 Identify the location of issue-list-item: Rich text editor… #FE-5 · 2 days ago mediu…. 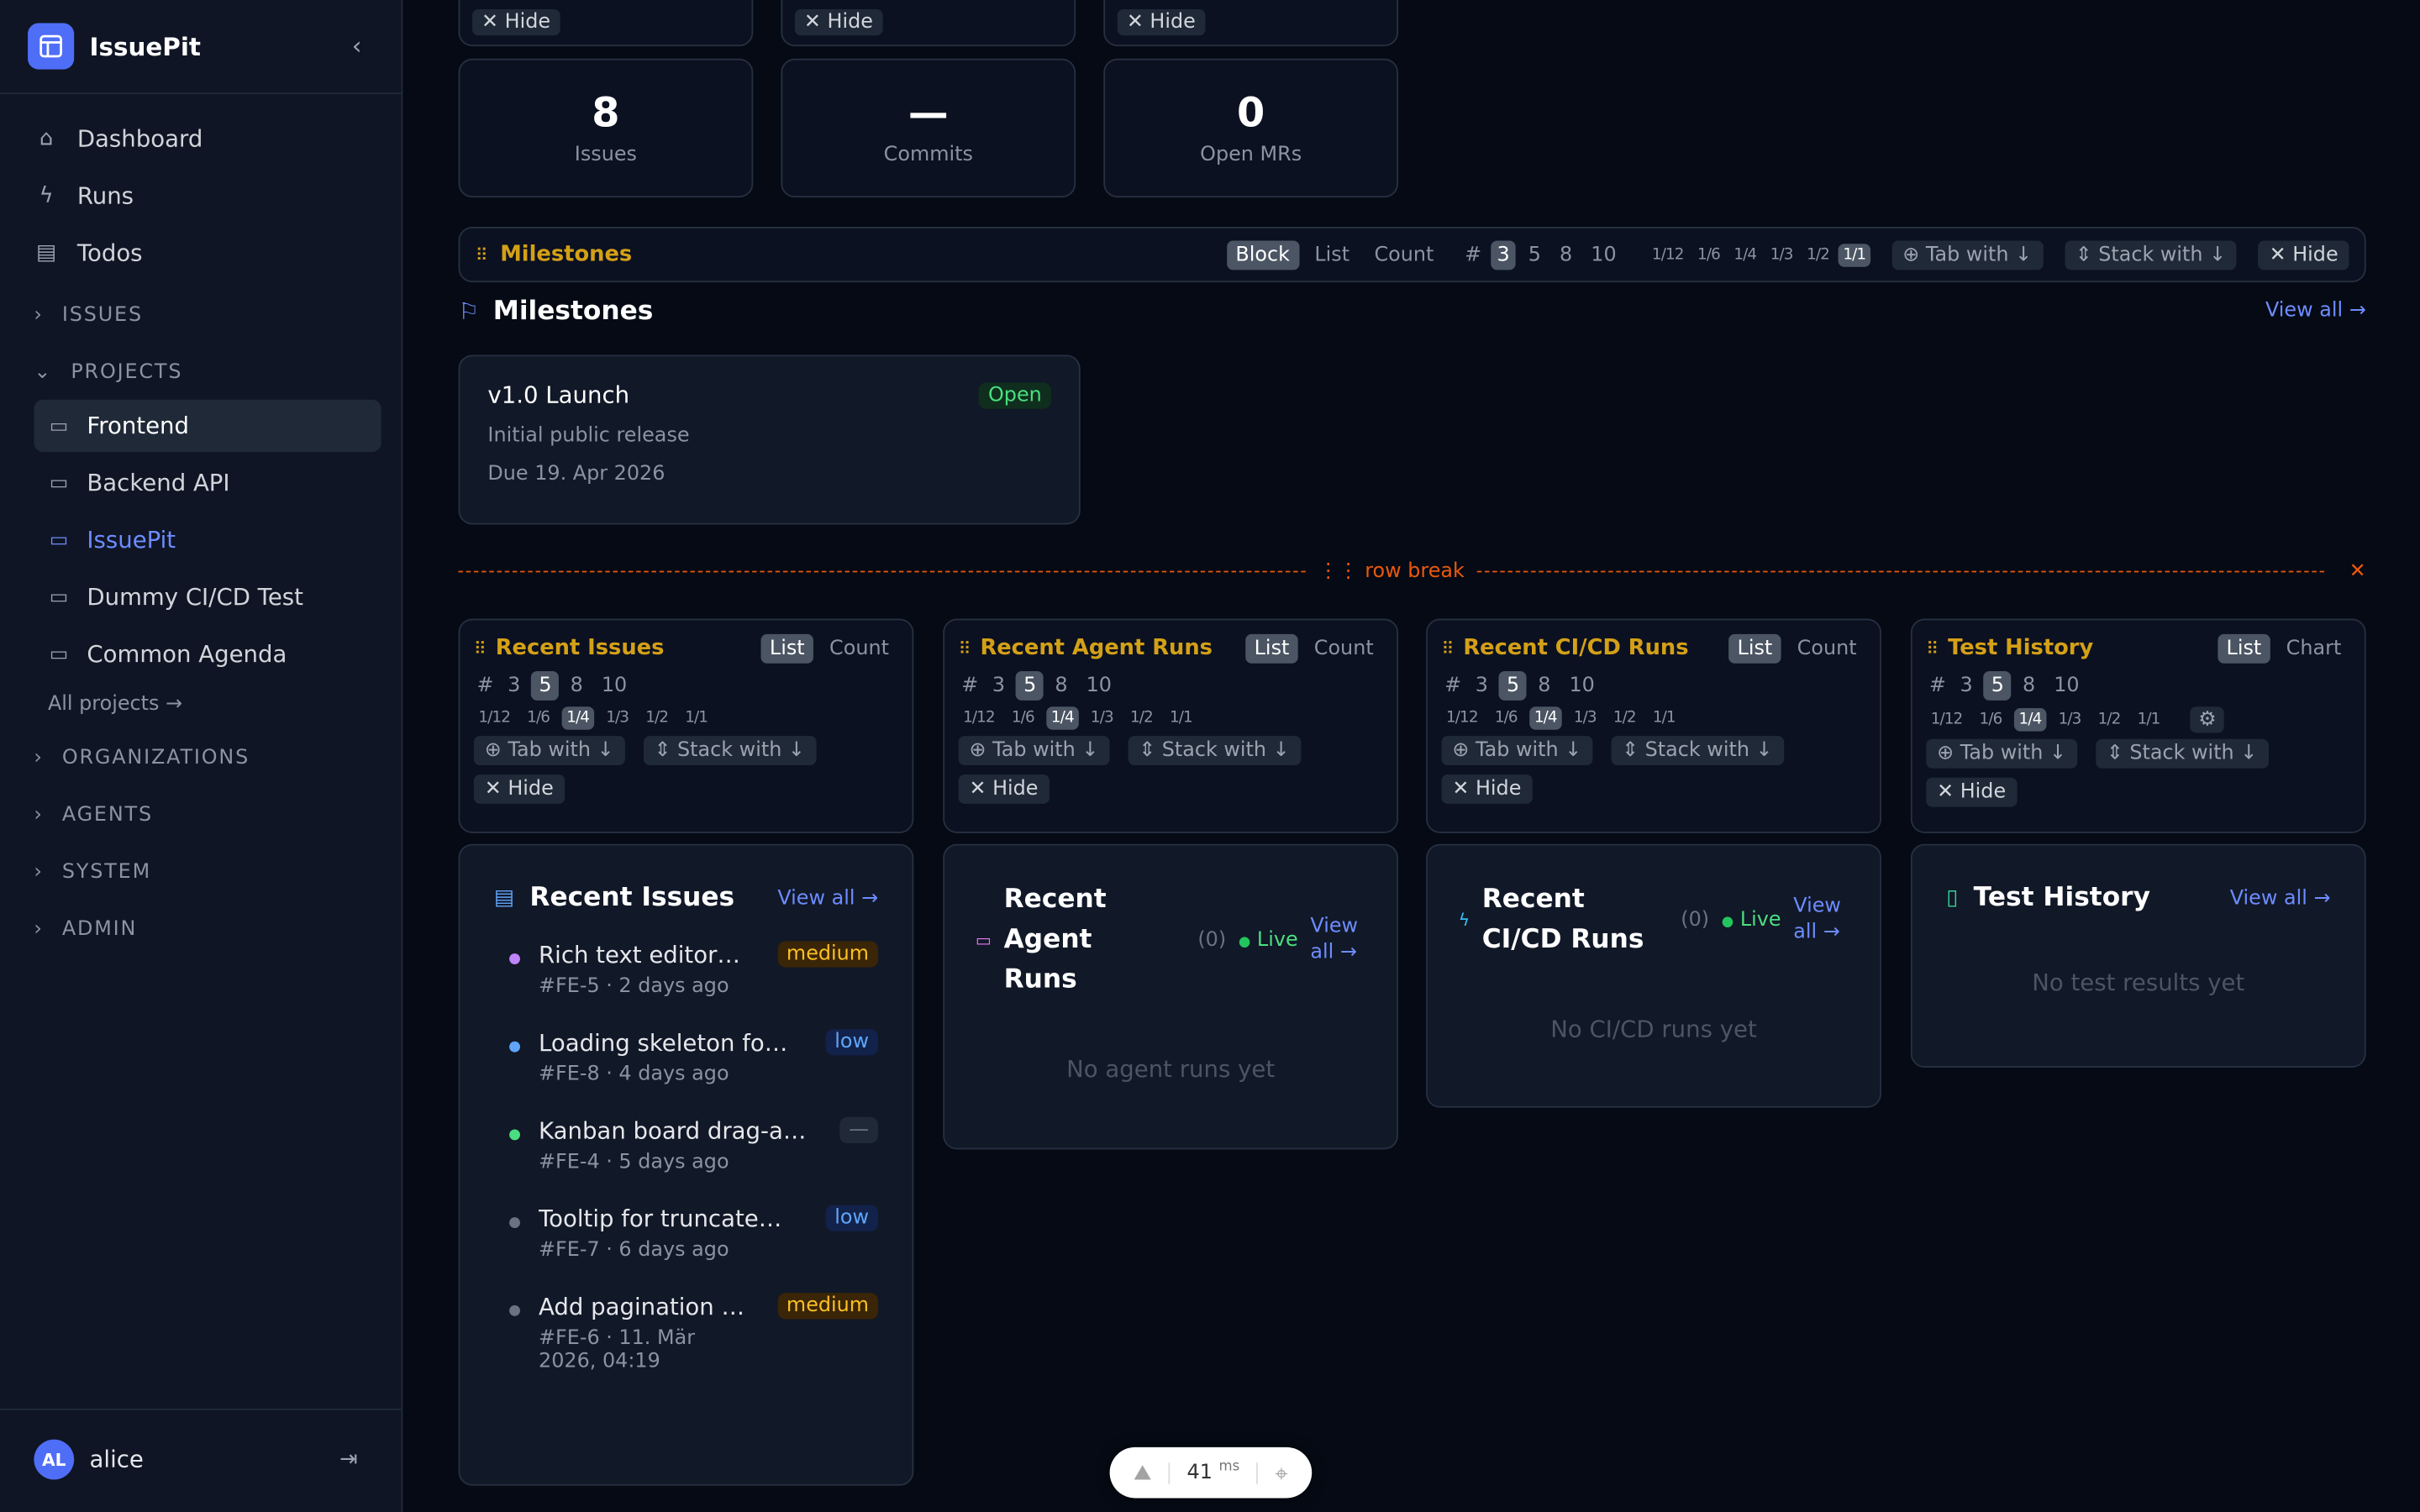
(687, 969).